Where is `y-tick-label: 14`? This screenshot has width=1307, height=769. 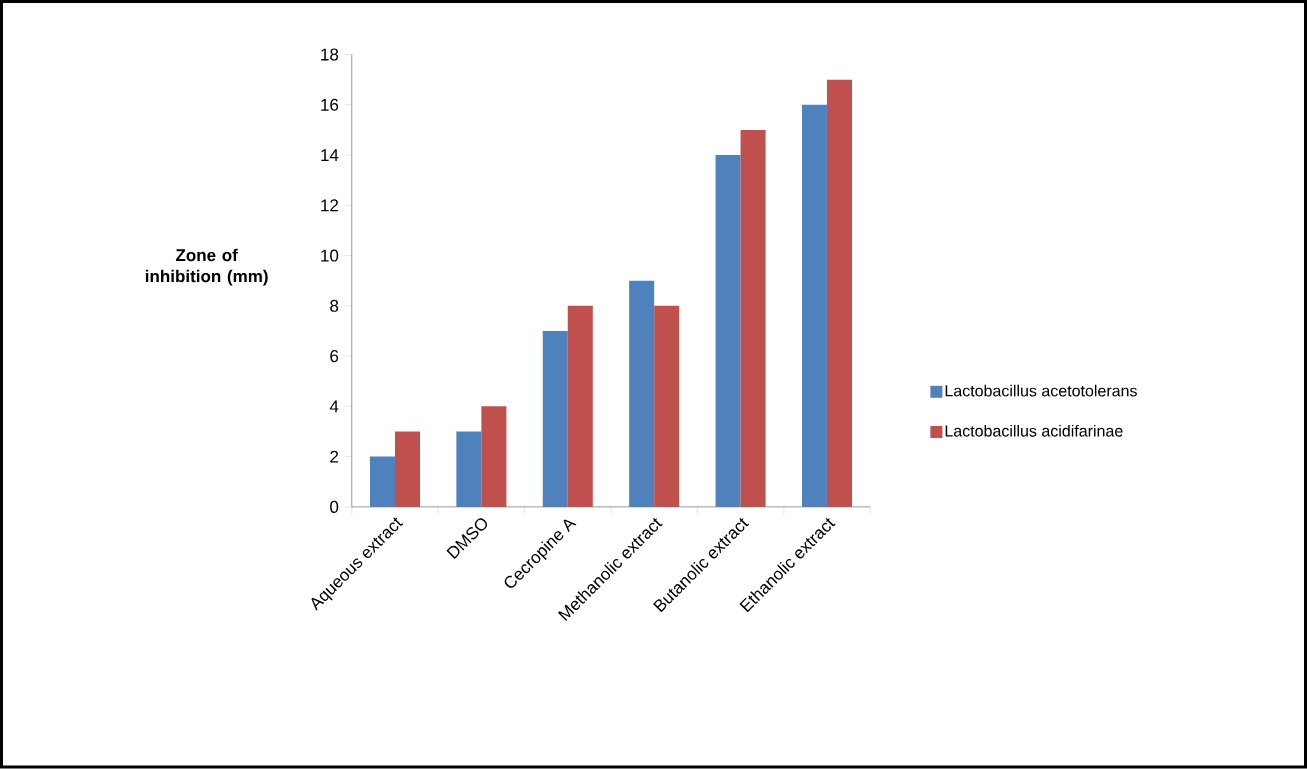 y-tick-label: 14 is located at coordinates (330, 155).